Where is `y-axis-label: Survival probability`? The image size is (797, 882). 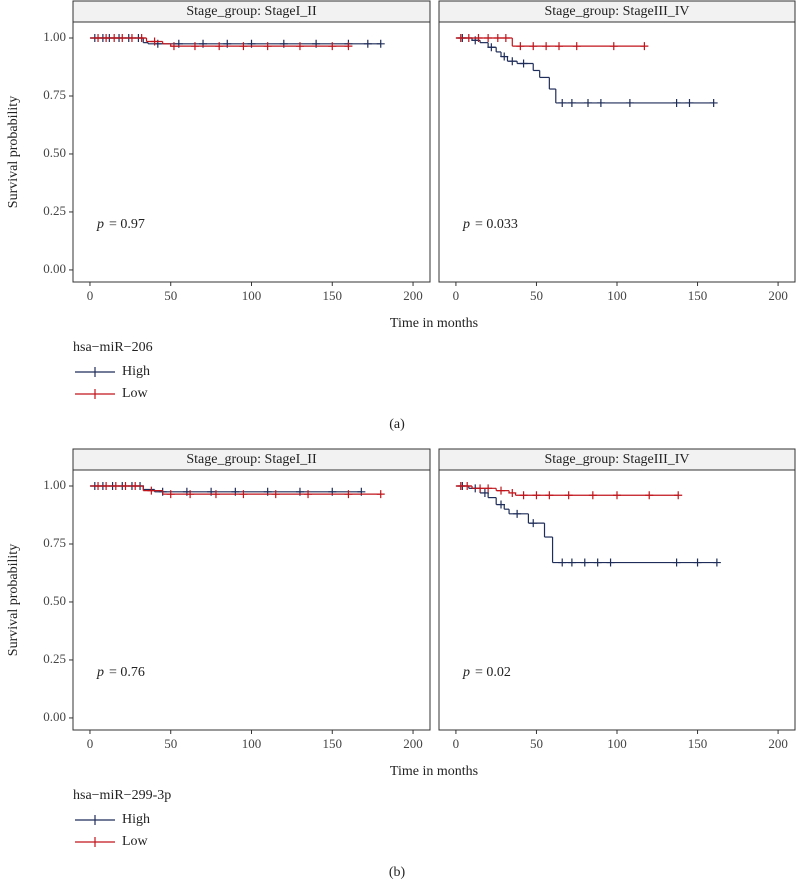
y-axis-label: Survival probability is located at coordinates (13, 600).